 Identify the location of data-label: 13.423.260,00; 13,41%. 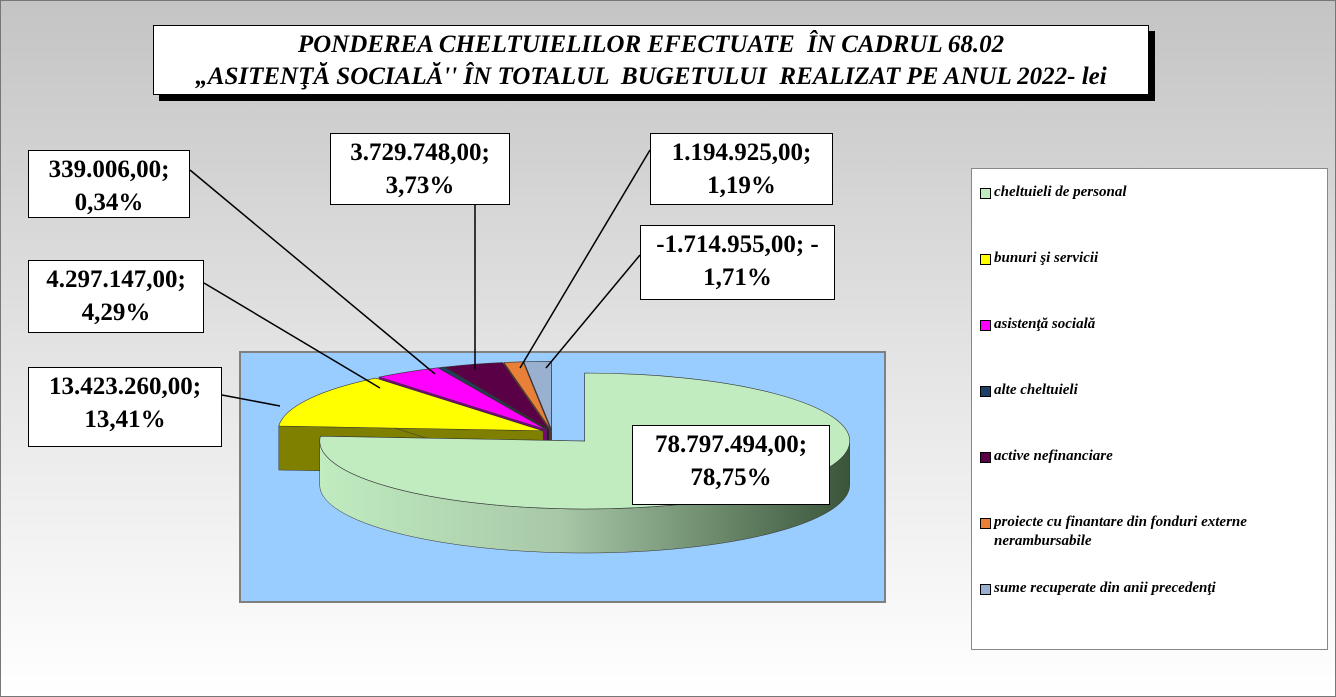
(125, 407).